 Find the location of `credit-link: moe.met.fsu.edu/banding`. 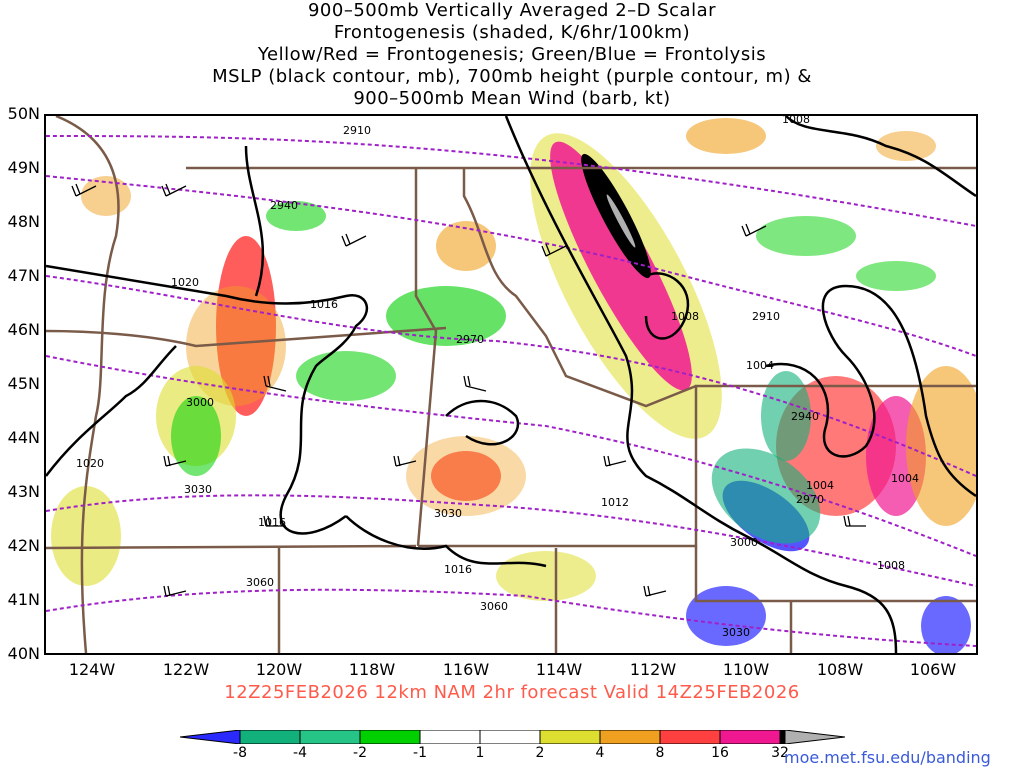

credit-link: moe.met.fsu.edu/banding is located at coordinates (887, 757).